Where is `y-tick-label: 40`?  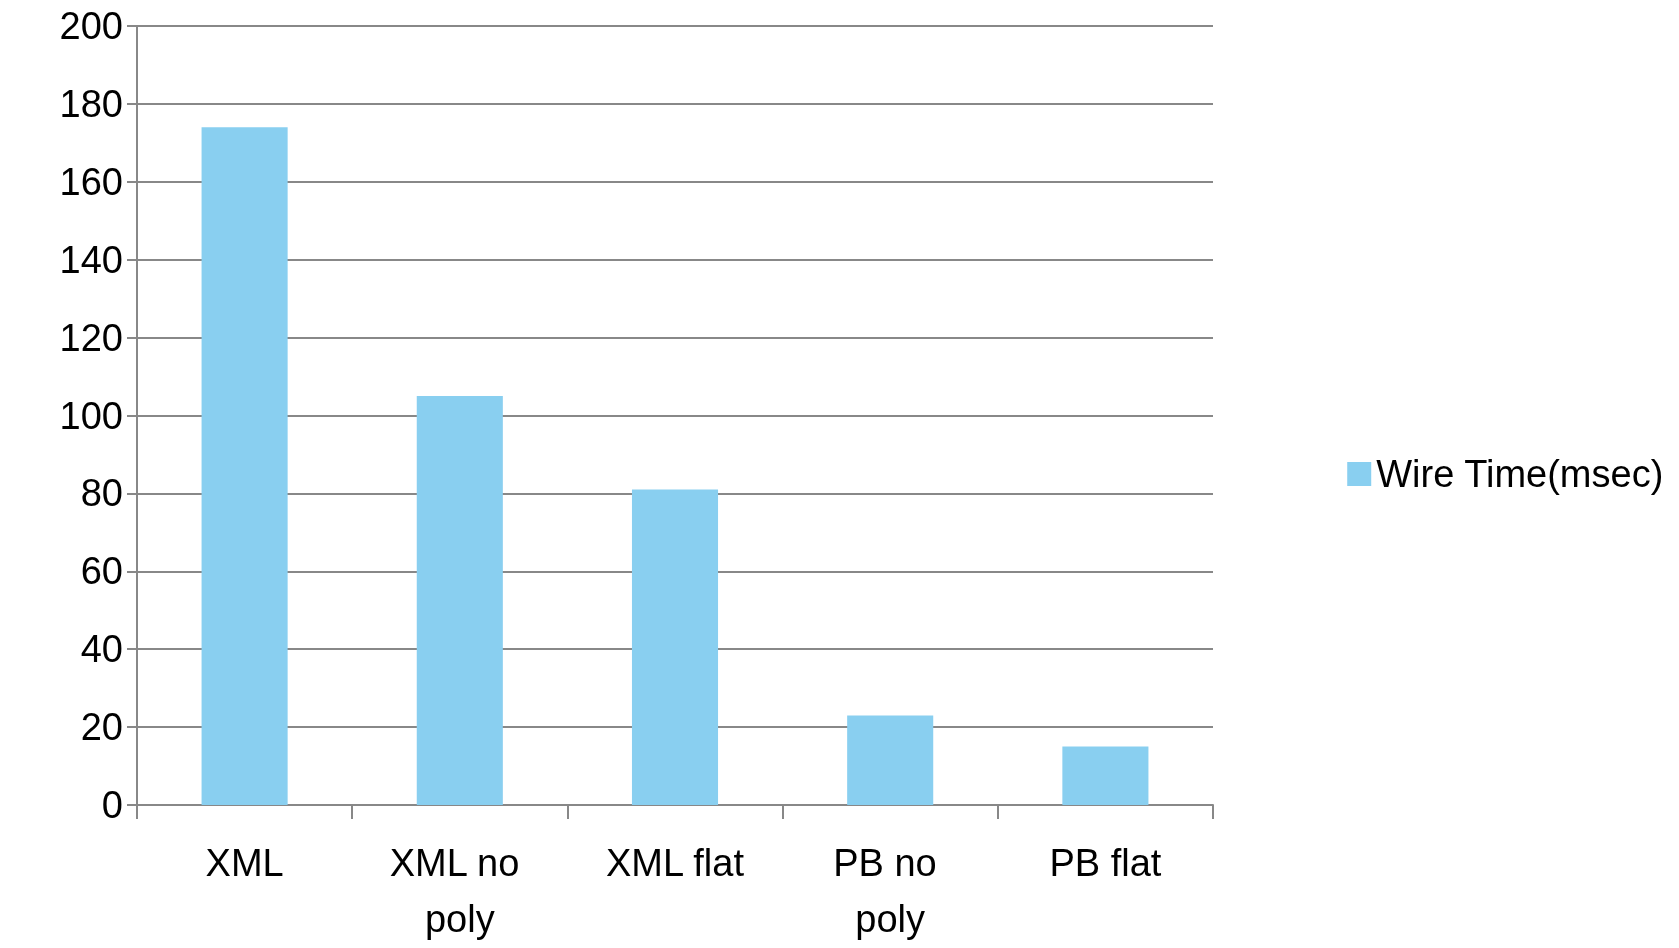 y-tick-label: 40 is located at coordinates (101, 649).